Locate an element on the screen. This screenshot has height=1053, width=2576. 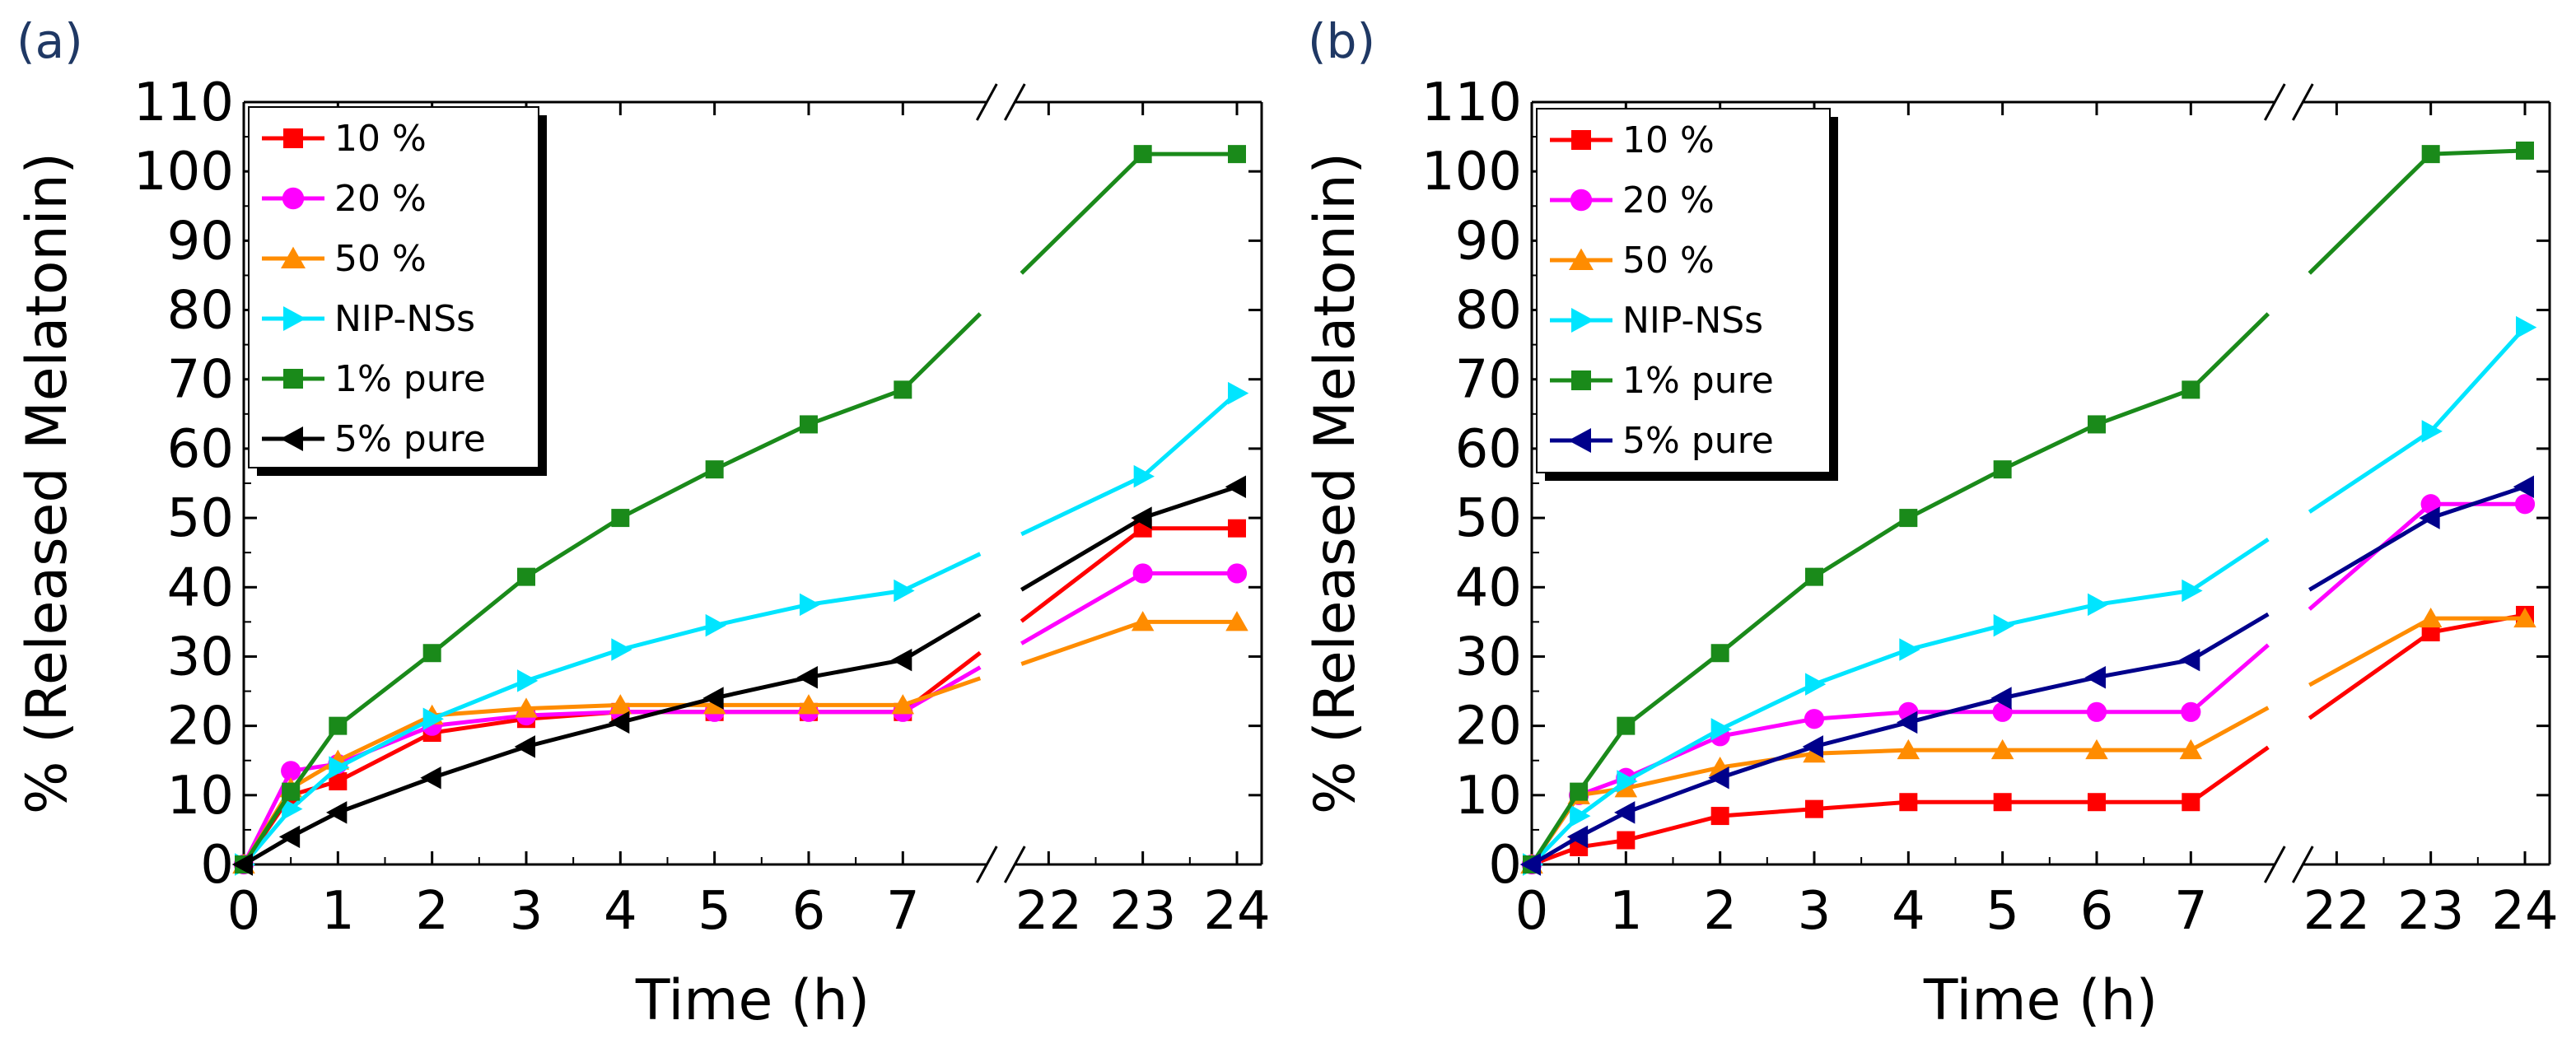
legend-label: NIP-NSs is located at coordinates (1692, 321).